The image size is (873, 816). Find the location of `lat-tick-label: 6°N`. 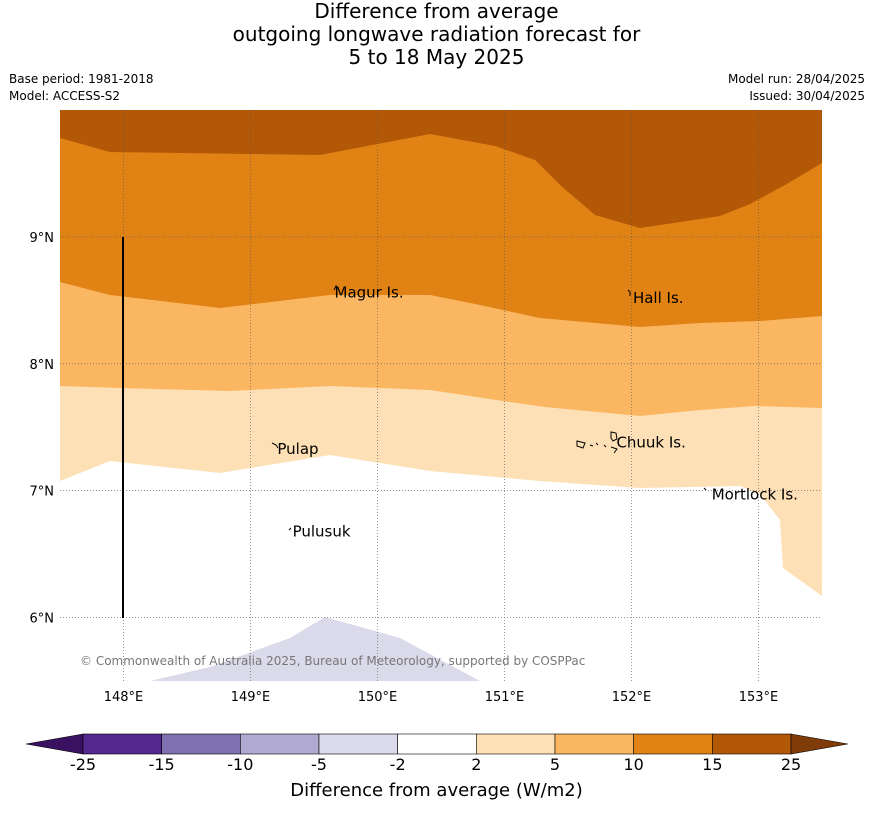

lat-tick-label: 6°N is located at coordinates (42, 619).